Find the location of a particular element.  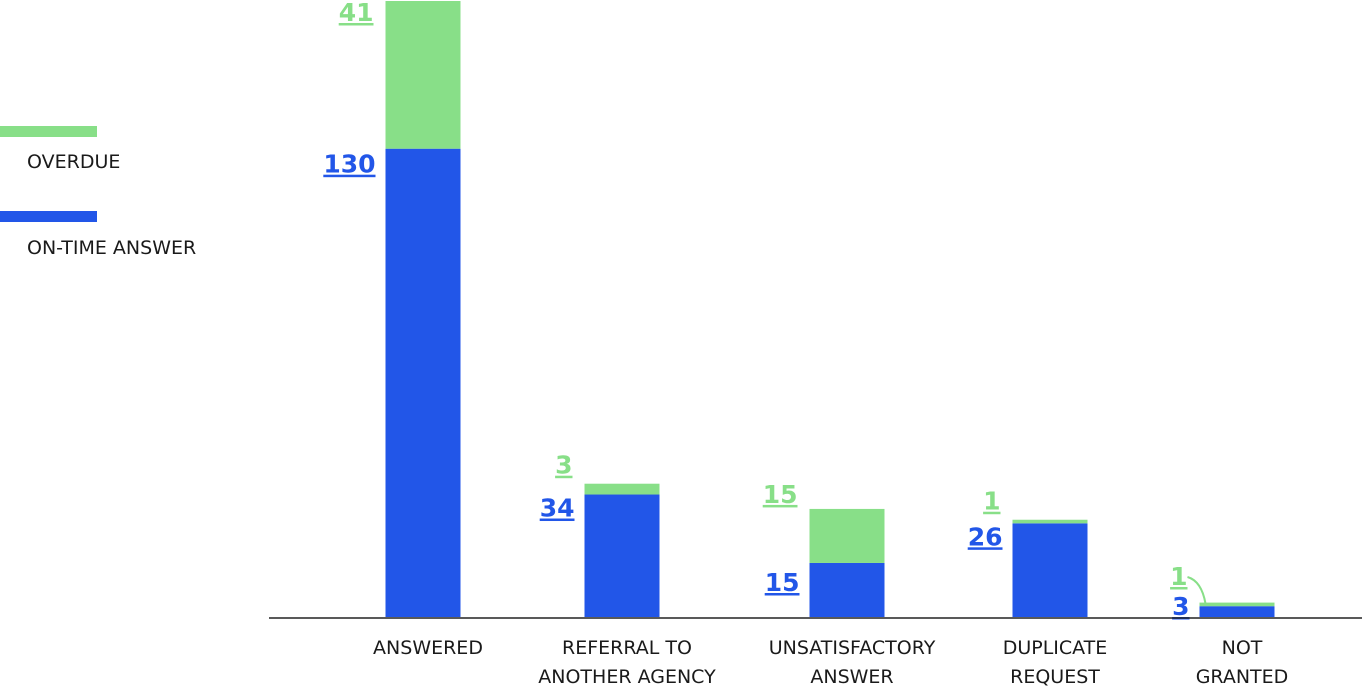

value-label-overdue-3: 1 is located at coordinates (991, 501).